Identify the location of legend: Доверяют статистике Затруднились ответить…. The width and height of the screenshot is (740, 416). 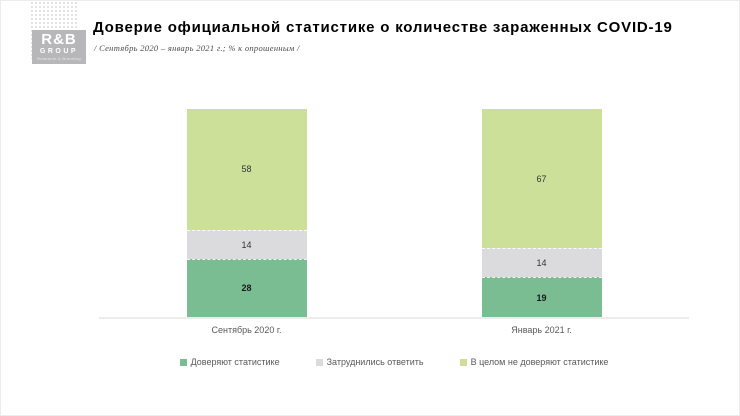
(394, 362).